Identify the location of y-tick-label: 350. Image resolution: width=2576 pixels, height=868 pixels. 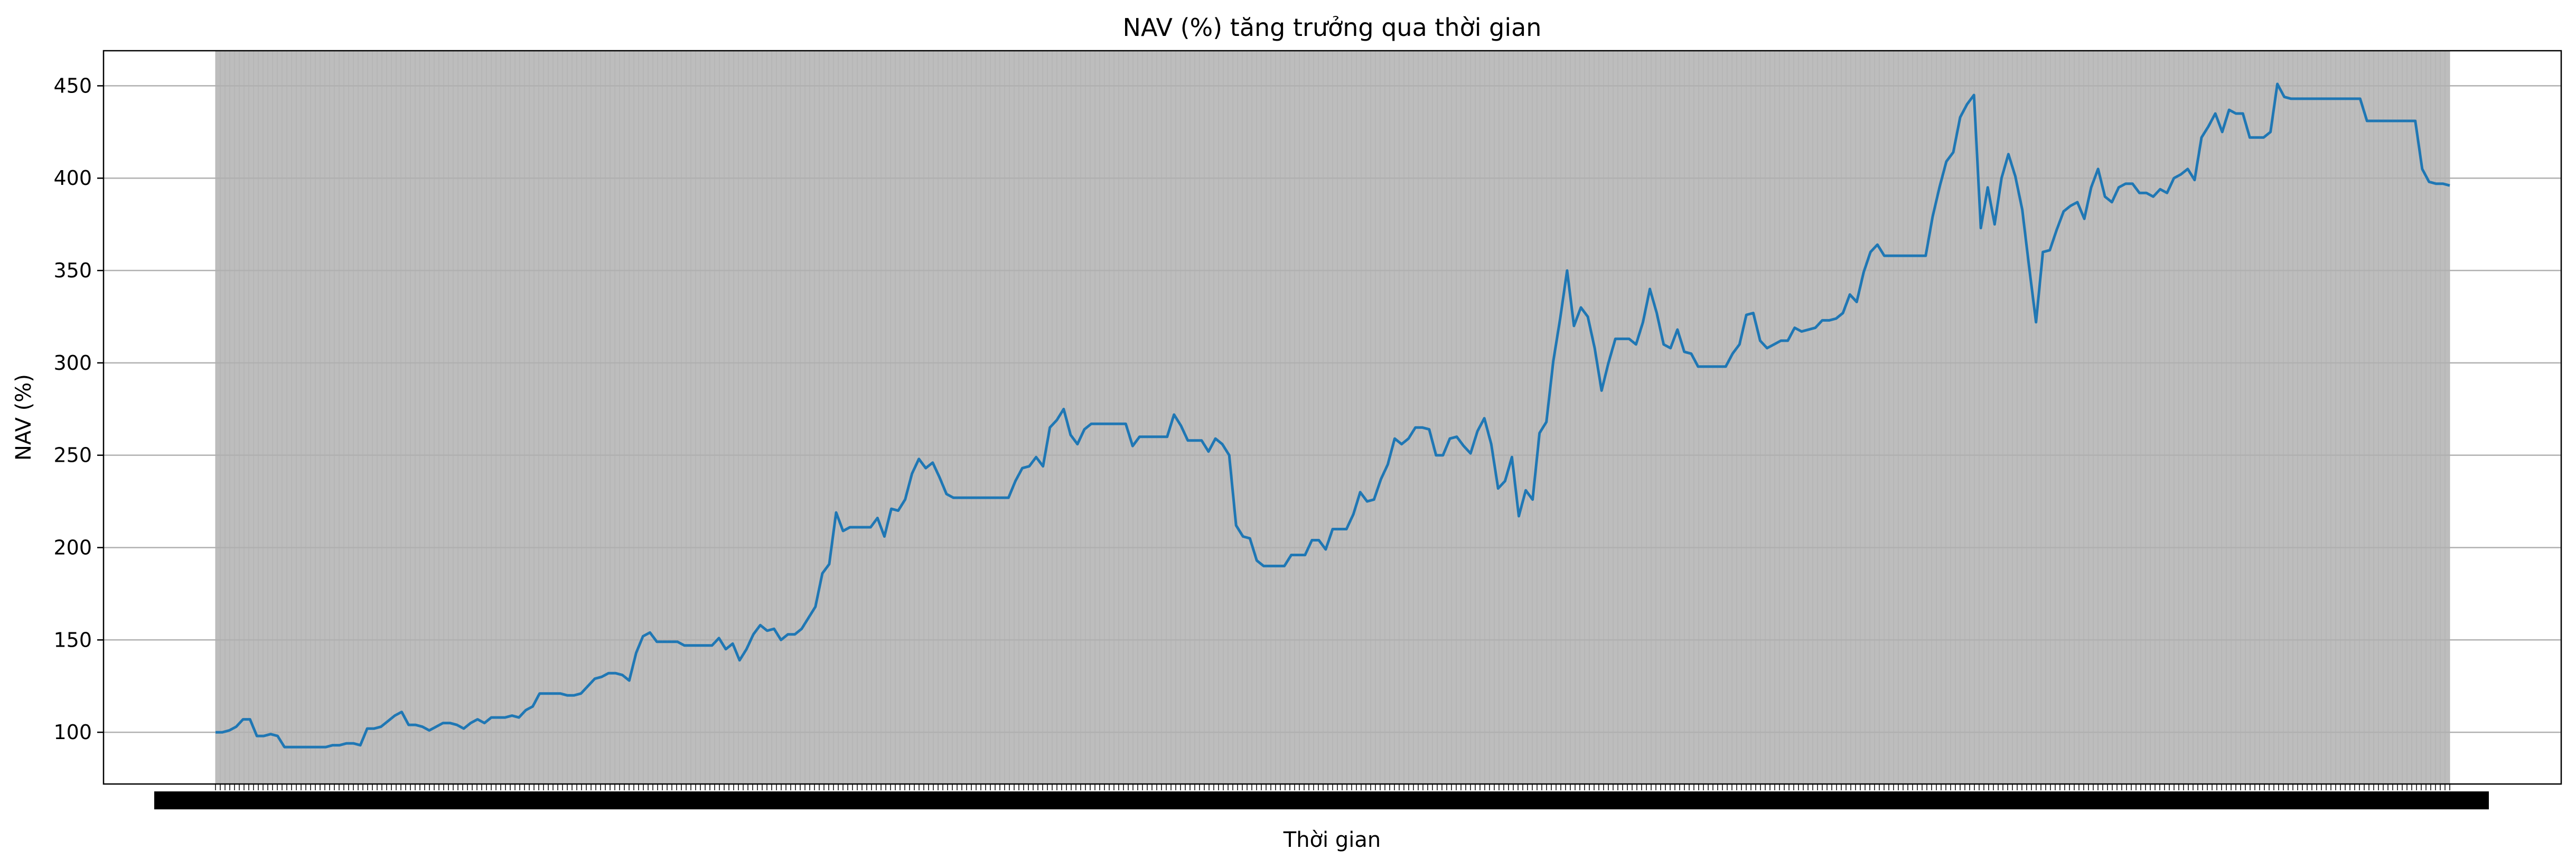
(72, 270).